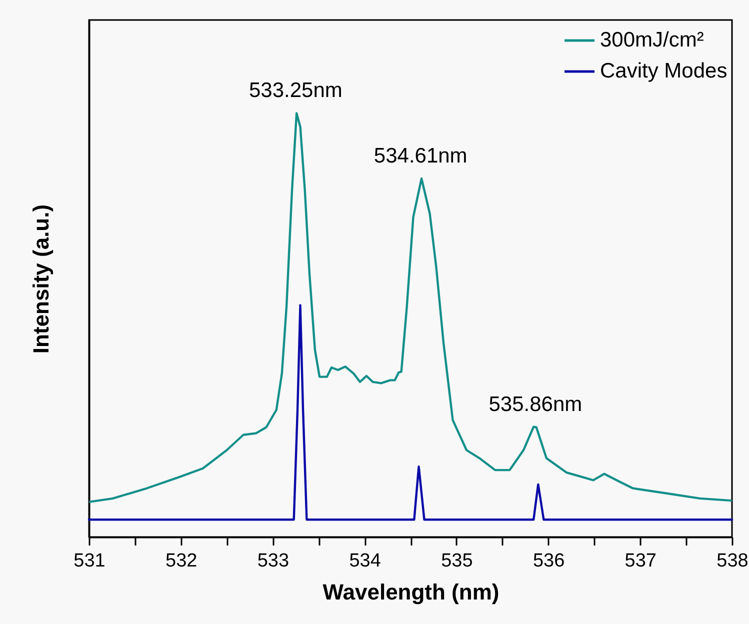 This screenshot has width=749, height=624. Describe the element at coordinates (664, 71) in the screenshot. I see `legend-label: Cavity Modes` at that location.